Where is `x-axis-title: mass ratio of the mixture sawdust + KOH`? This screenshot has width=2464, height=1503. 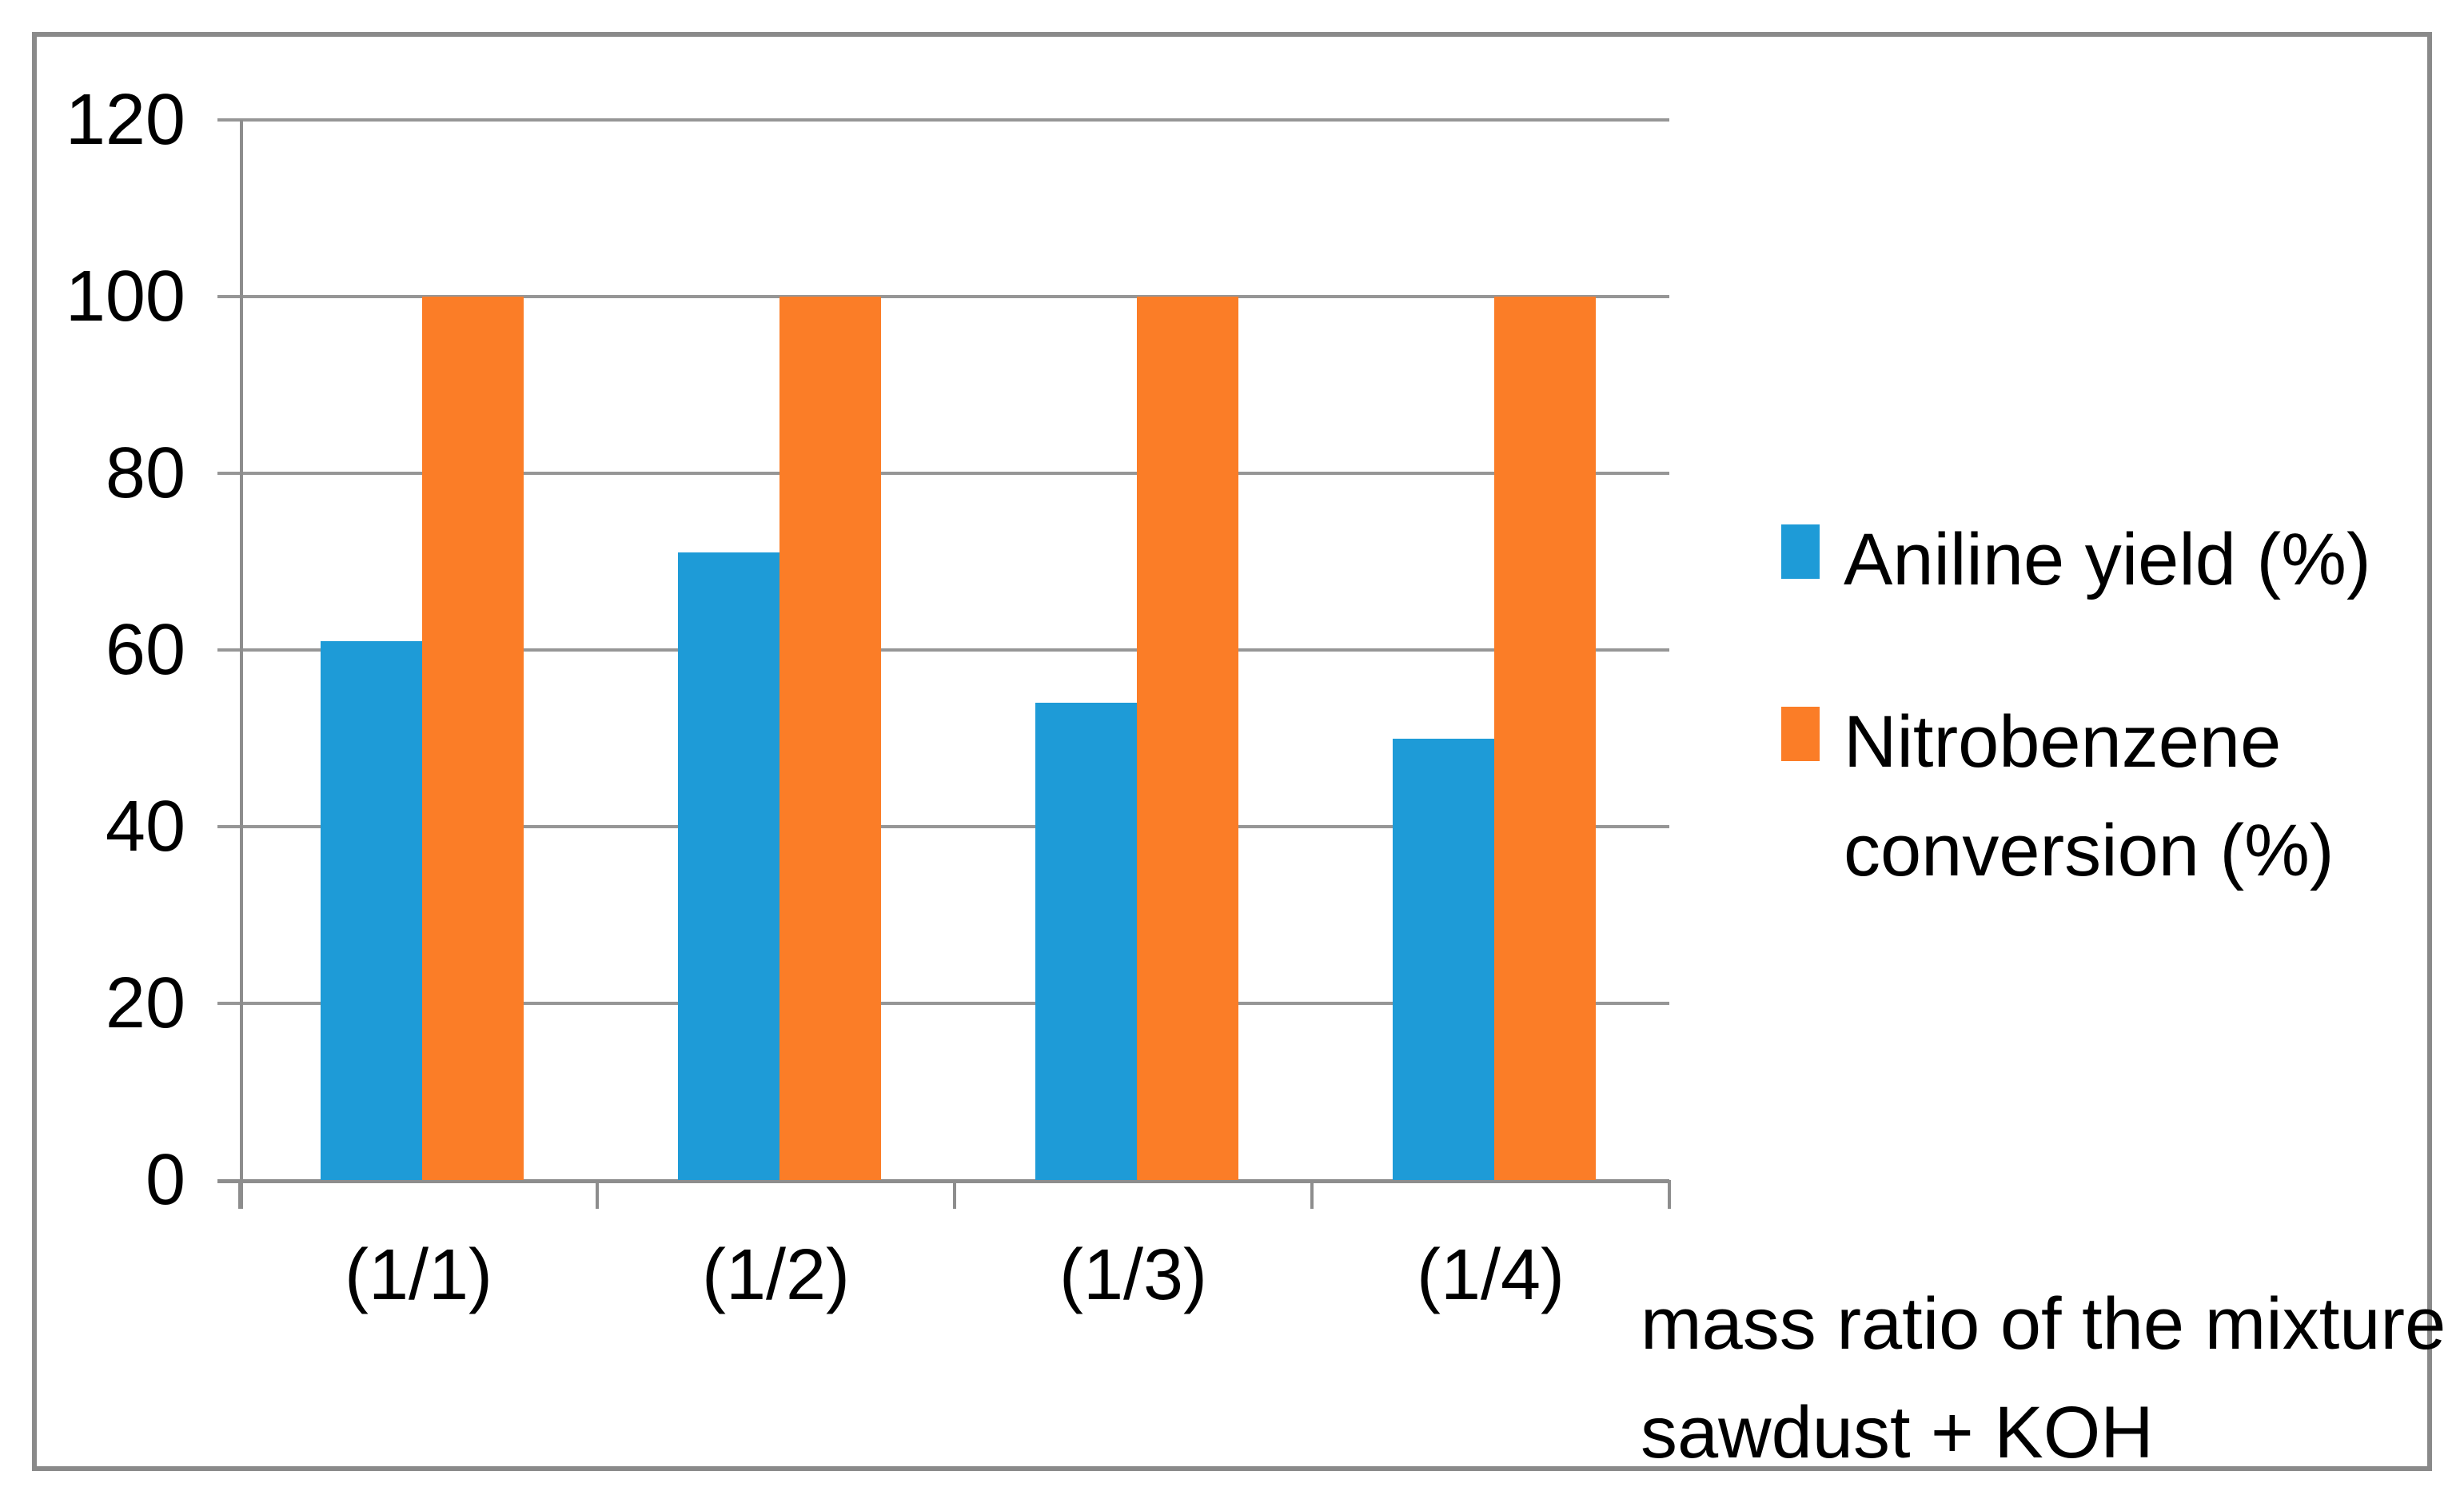
x-axis-title: mass ratio of the mixture sawdust + KOH is located at coordinates (2043, 1378).